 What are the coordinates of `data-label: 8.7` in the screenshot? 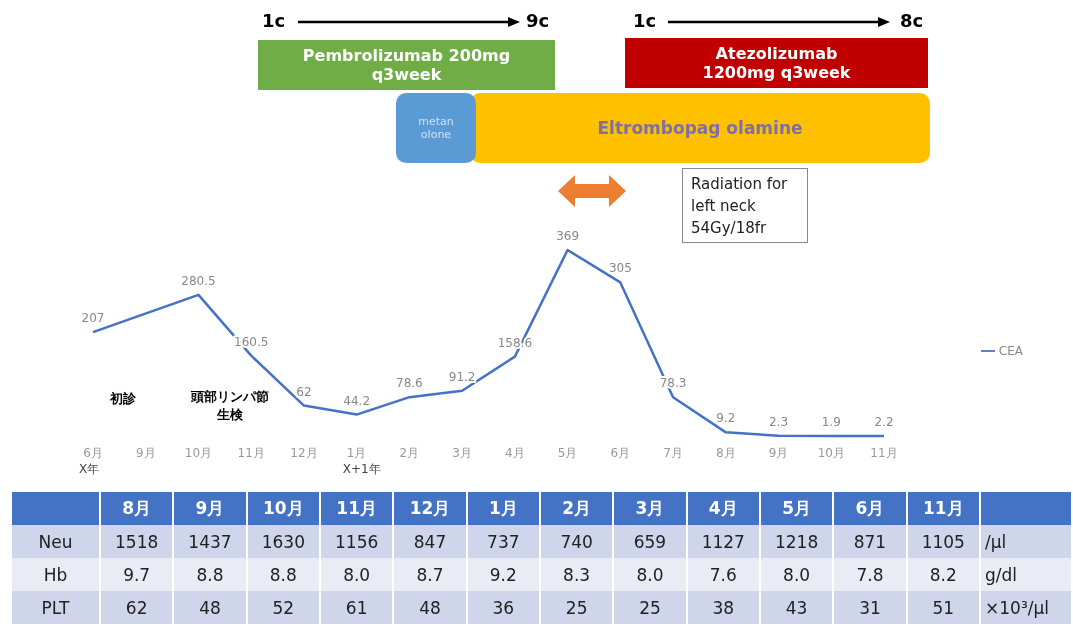 It's located at (430, 574).